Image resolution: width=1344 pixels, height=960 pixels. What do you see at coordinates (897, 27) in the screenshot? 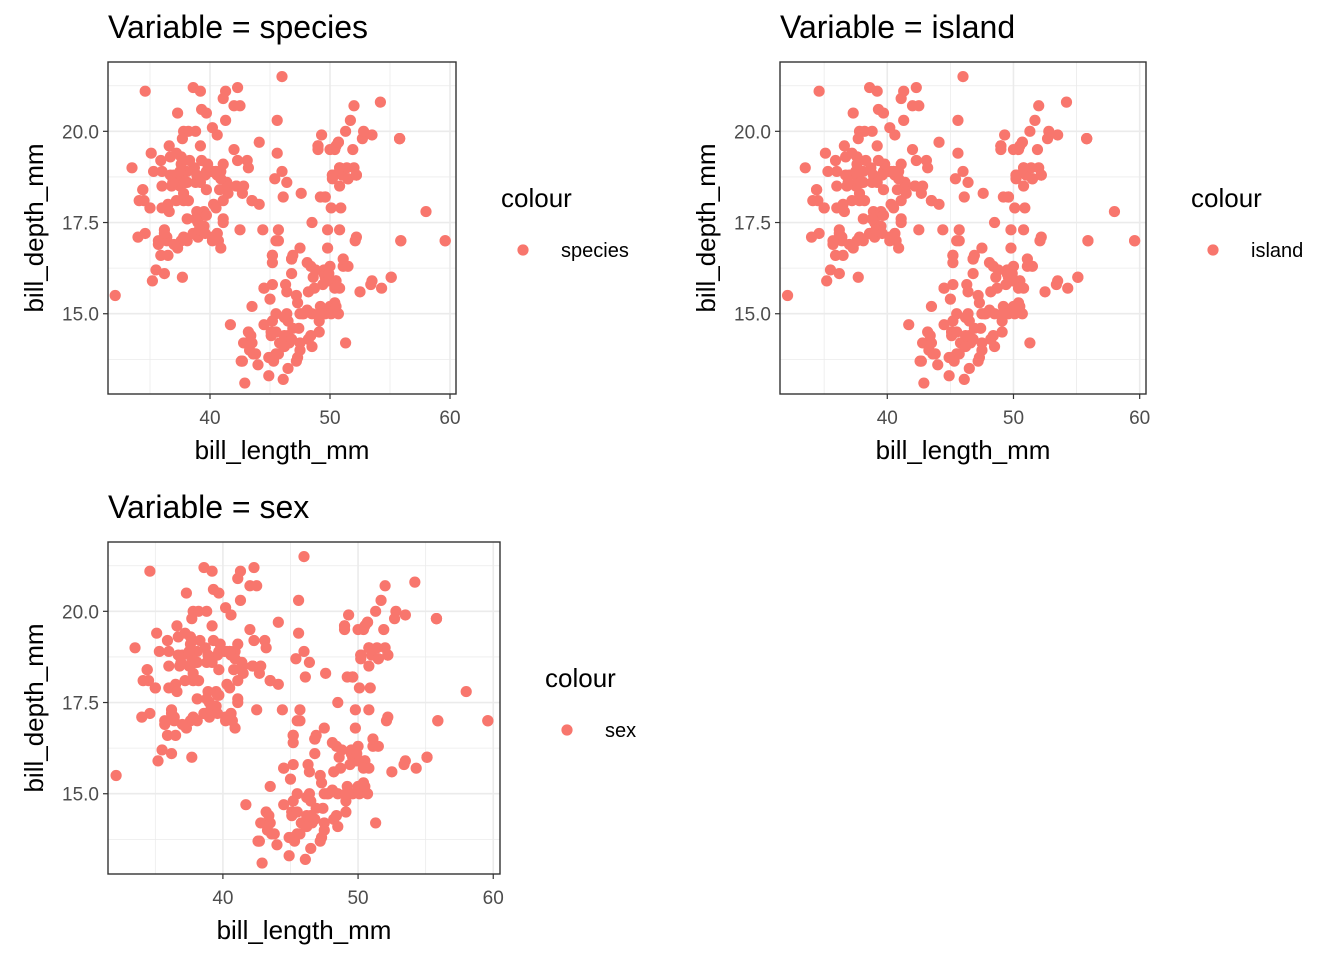
I see `facet-title: Variable = island` at bounding box center [897, 27].